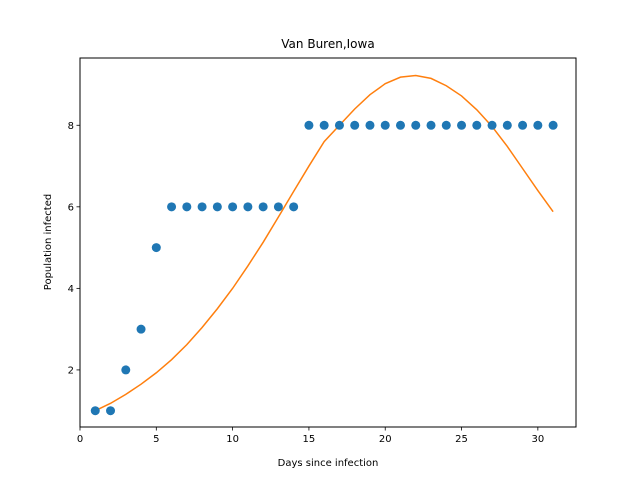  Describe the element at coordinates (309, 439) in the screenshot. I see `x-tick-label: 15` at that location.